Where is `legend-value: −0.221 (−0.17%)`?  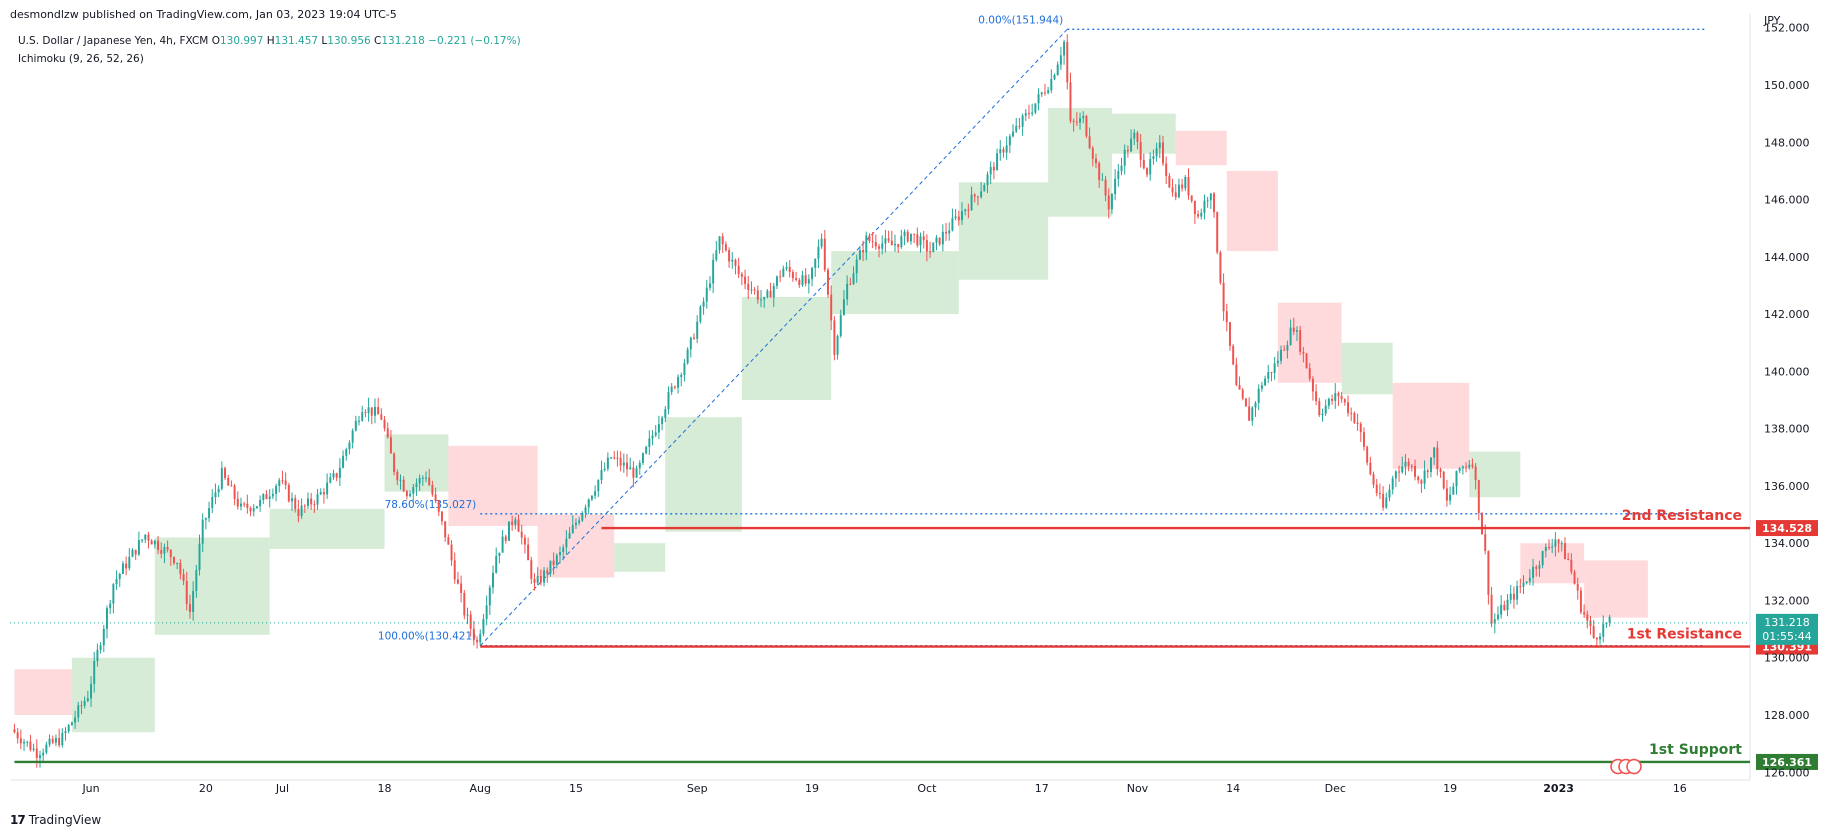 legend-value: −0.221 (−0.17%) is located at coordinates (474, 41).